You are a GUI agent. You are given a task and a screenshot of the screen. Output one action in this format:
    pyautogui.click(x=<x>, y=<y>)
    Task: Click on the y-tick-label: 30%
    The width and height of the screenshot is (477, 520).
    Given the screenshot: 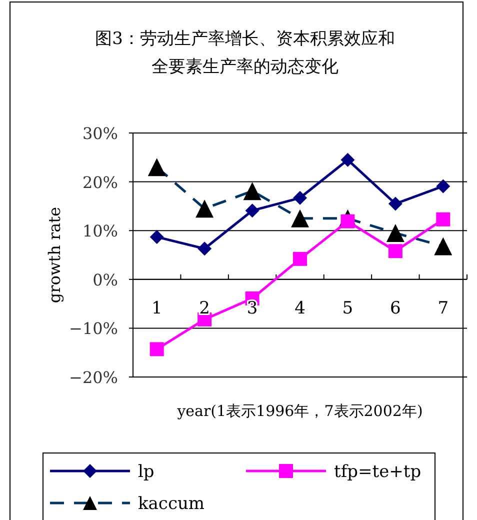 What is the action you would take?
    pyautogui.click(x=100, y=133)
    